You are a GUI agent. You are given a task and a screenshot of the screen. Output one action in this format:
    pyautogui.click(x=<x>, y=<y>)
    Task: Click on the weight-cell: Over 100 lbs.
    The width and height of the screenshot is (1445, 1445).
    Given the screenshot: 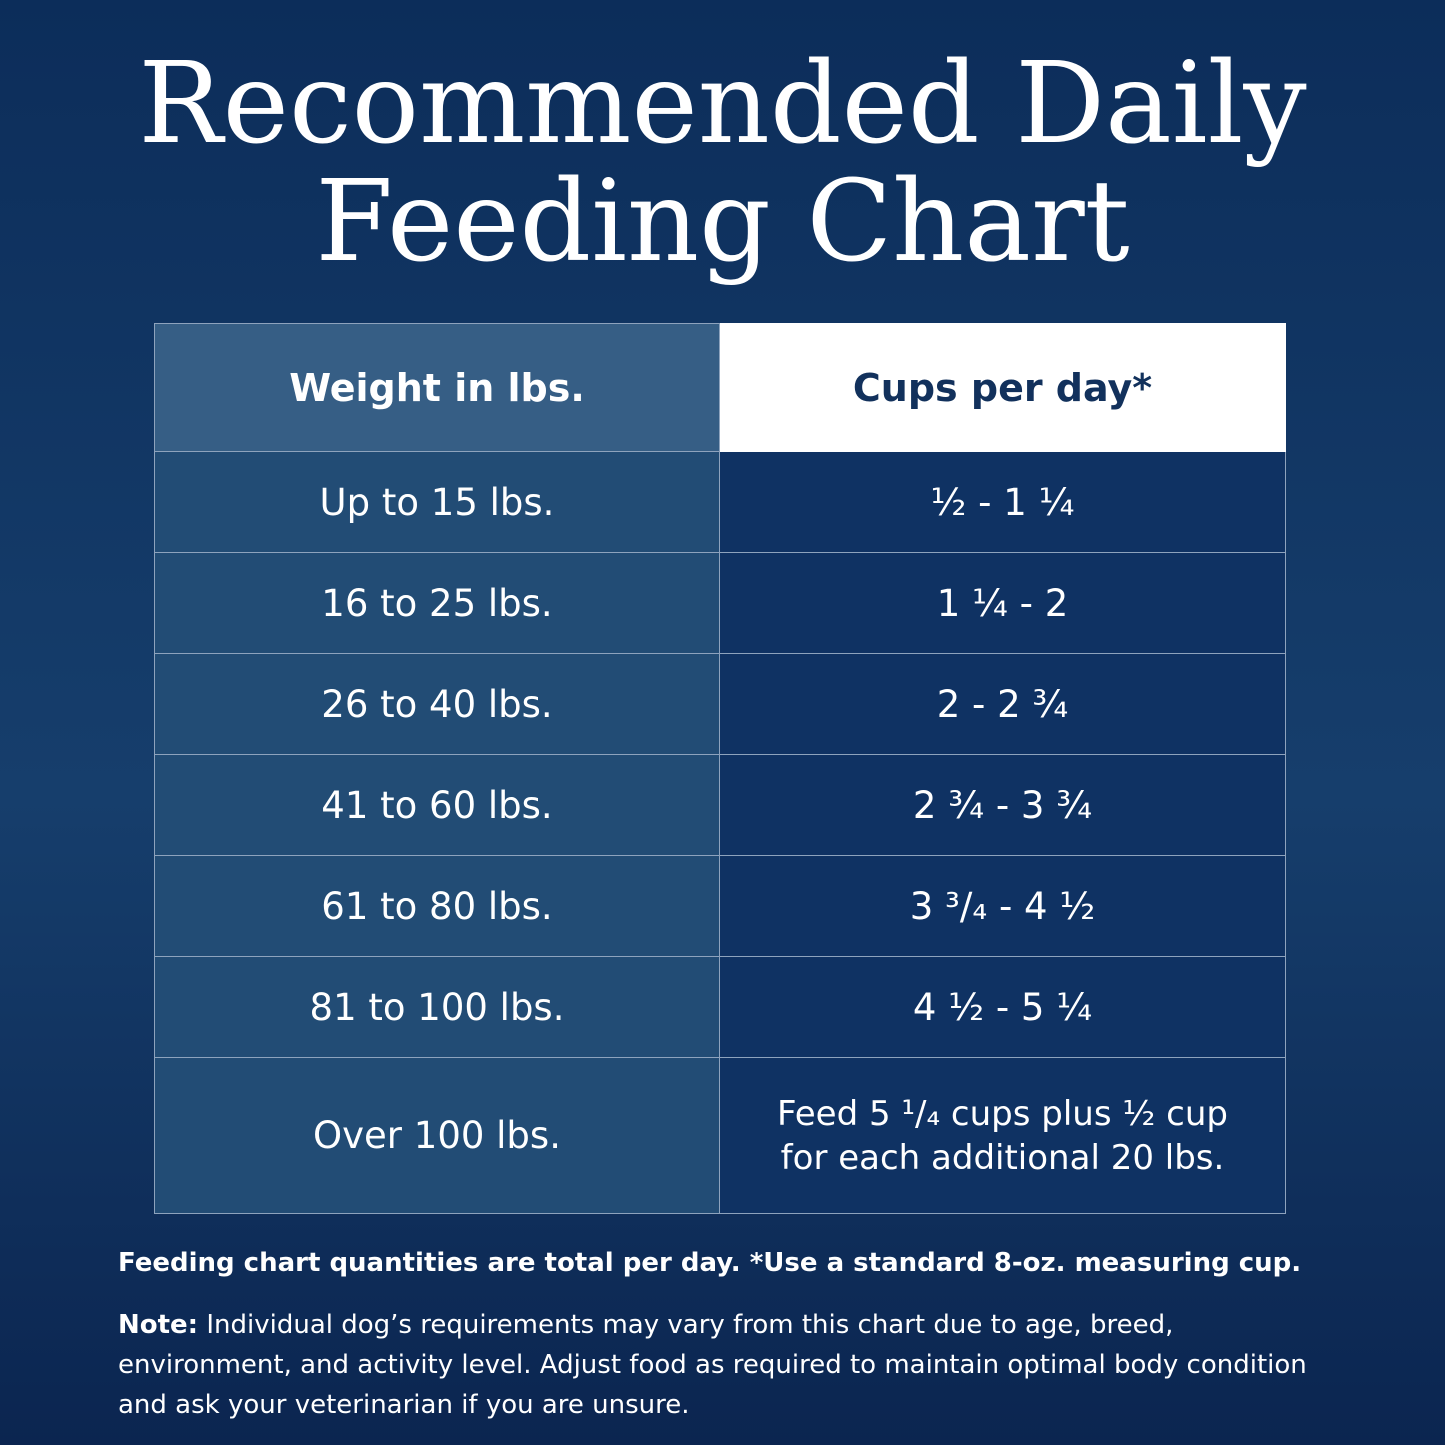 What is the action you would take?
    pyautogui.click(x=437, y=1135)
    